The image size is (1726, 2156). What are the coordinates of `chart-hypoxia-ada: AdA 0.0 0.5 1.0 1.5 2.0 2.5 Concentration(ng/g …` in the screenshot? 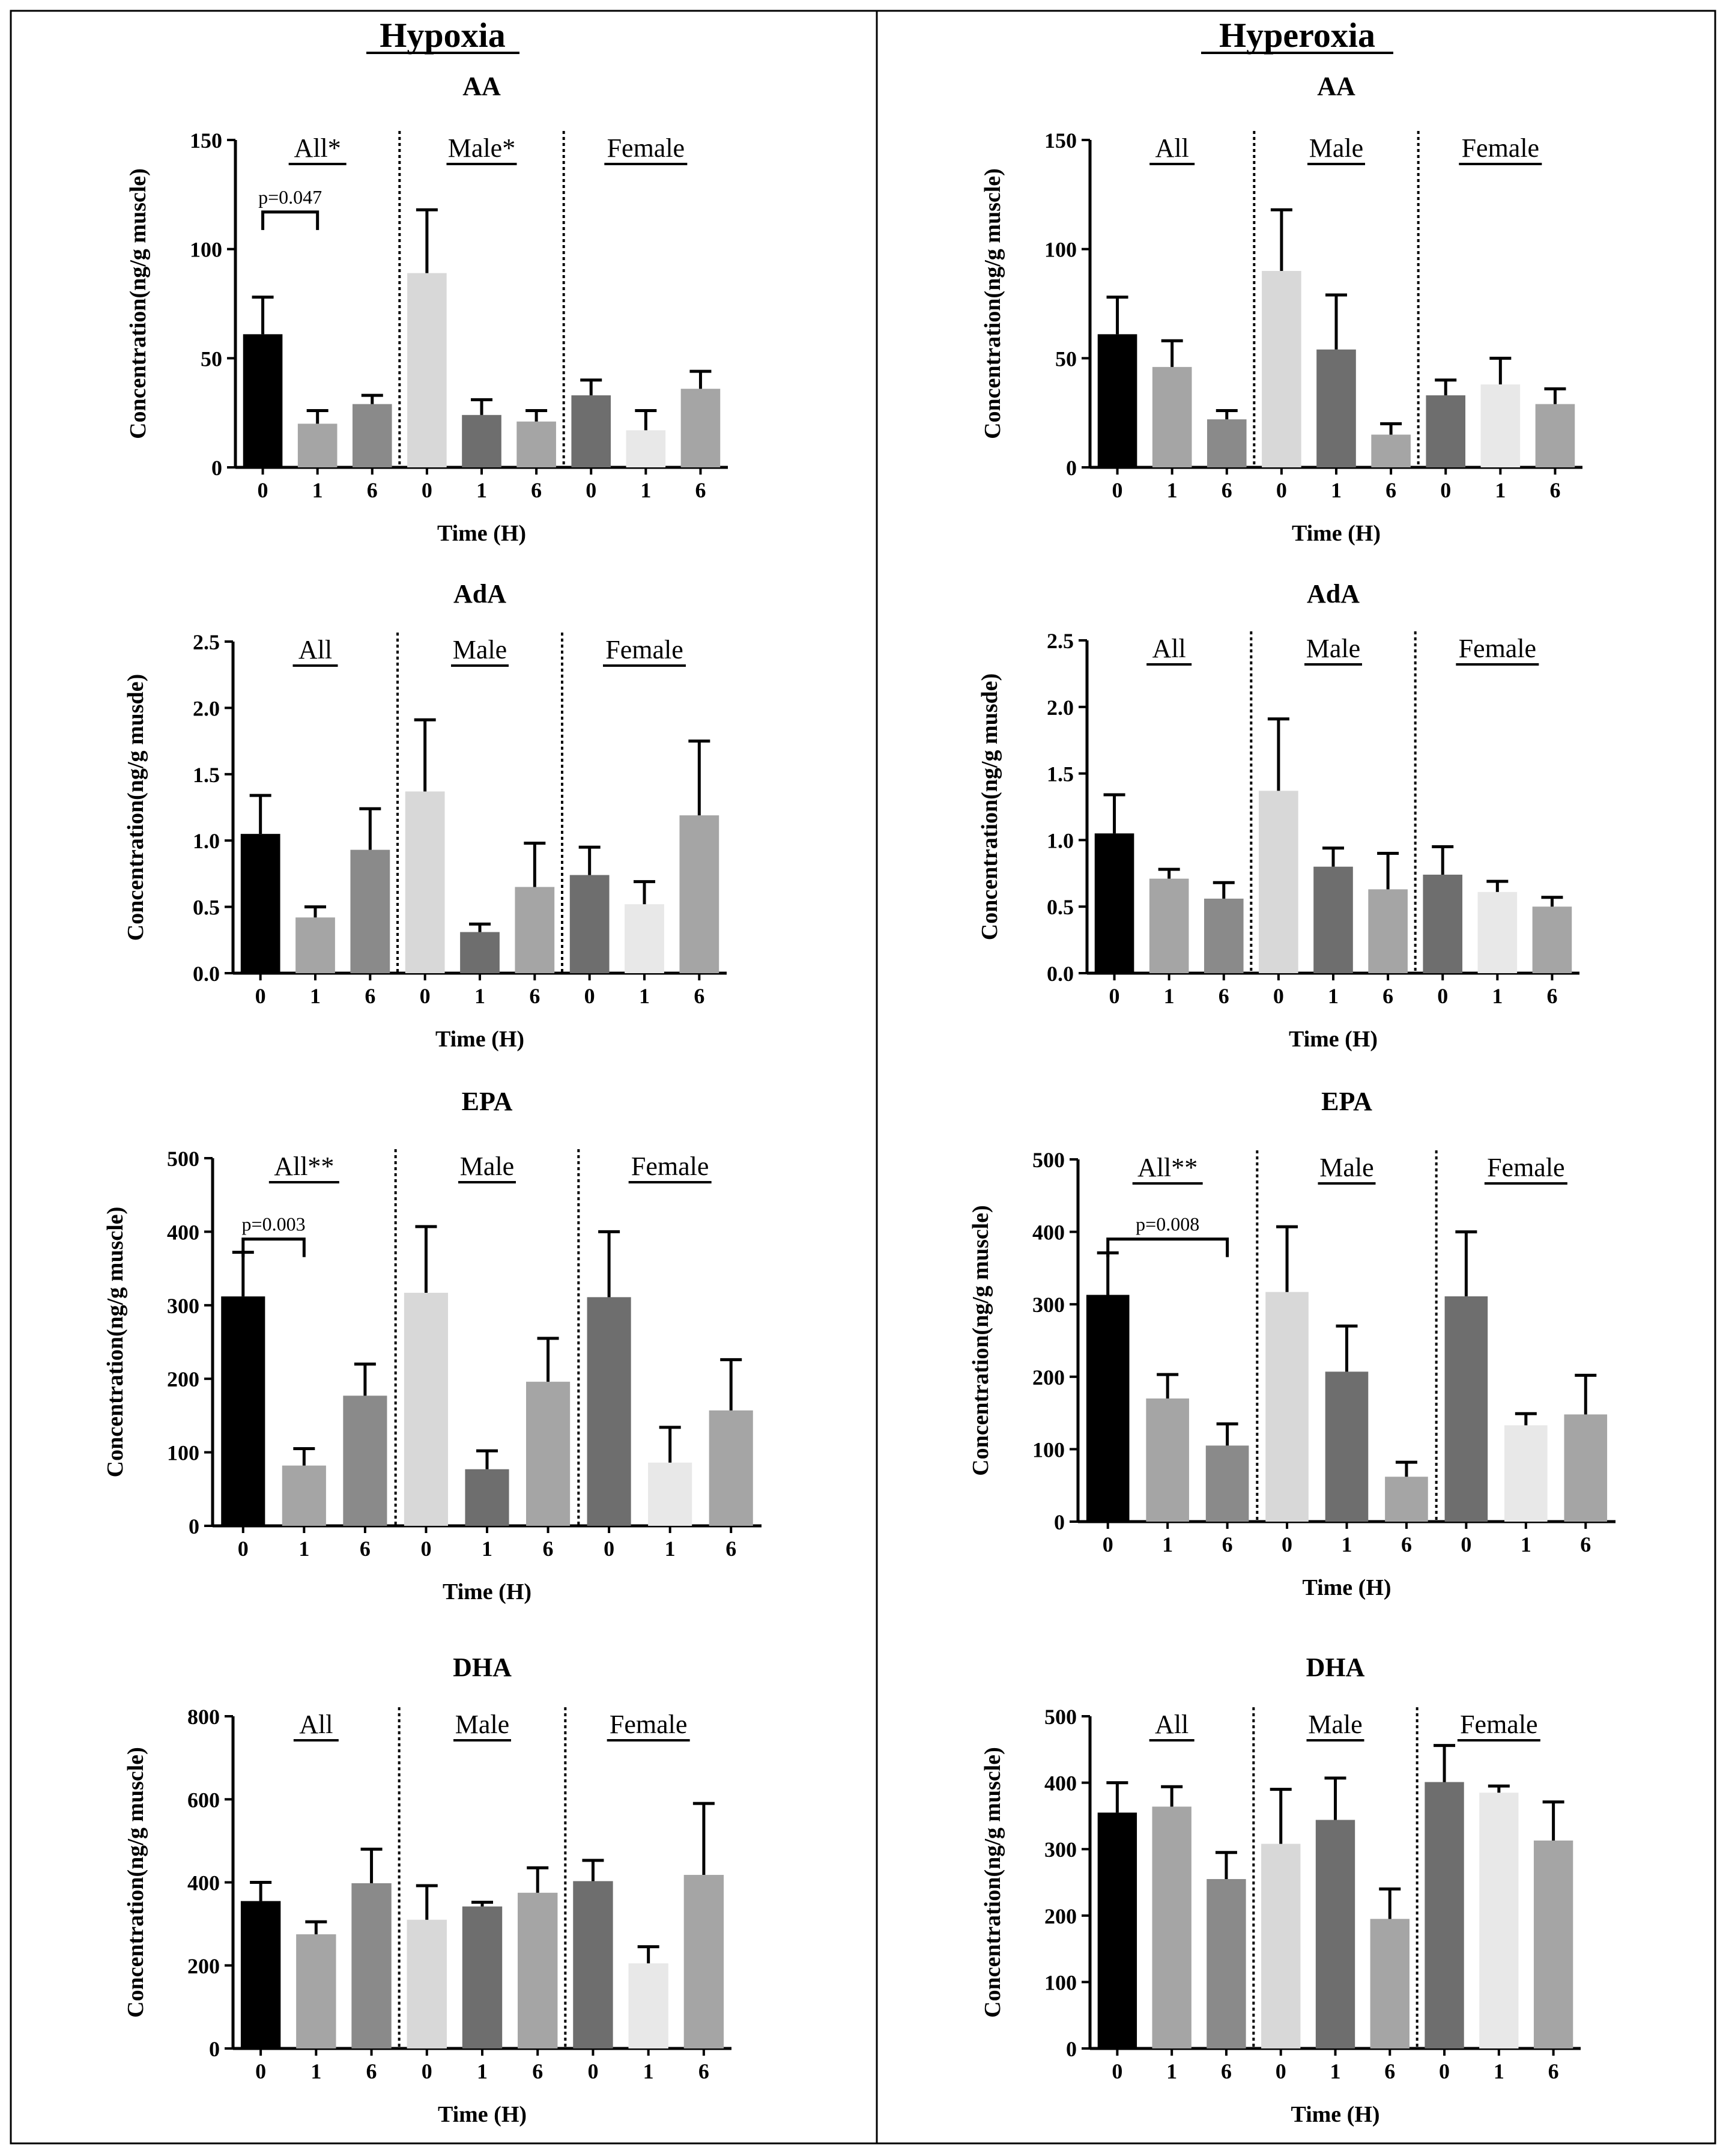 It's located at (425, 815).